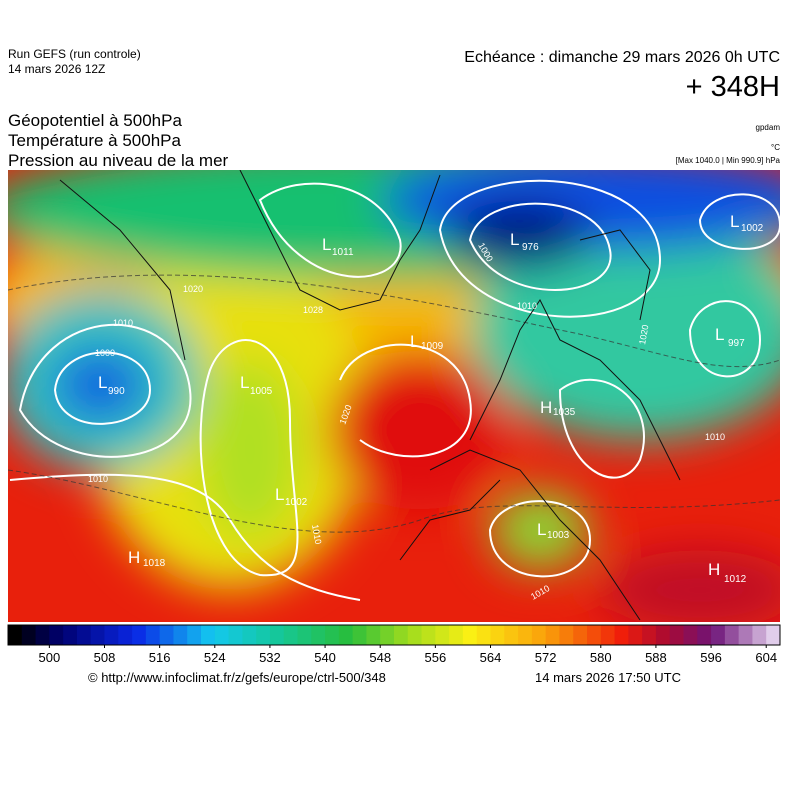 The width and height of the screenshot is (788, 789). I want to click on unit: [Max 1040.0 | Min 990.9] hPa, so click(728, 160).